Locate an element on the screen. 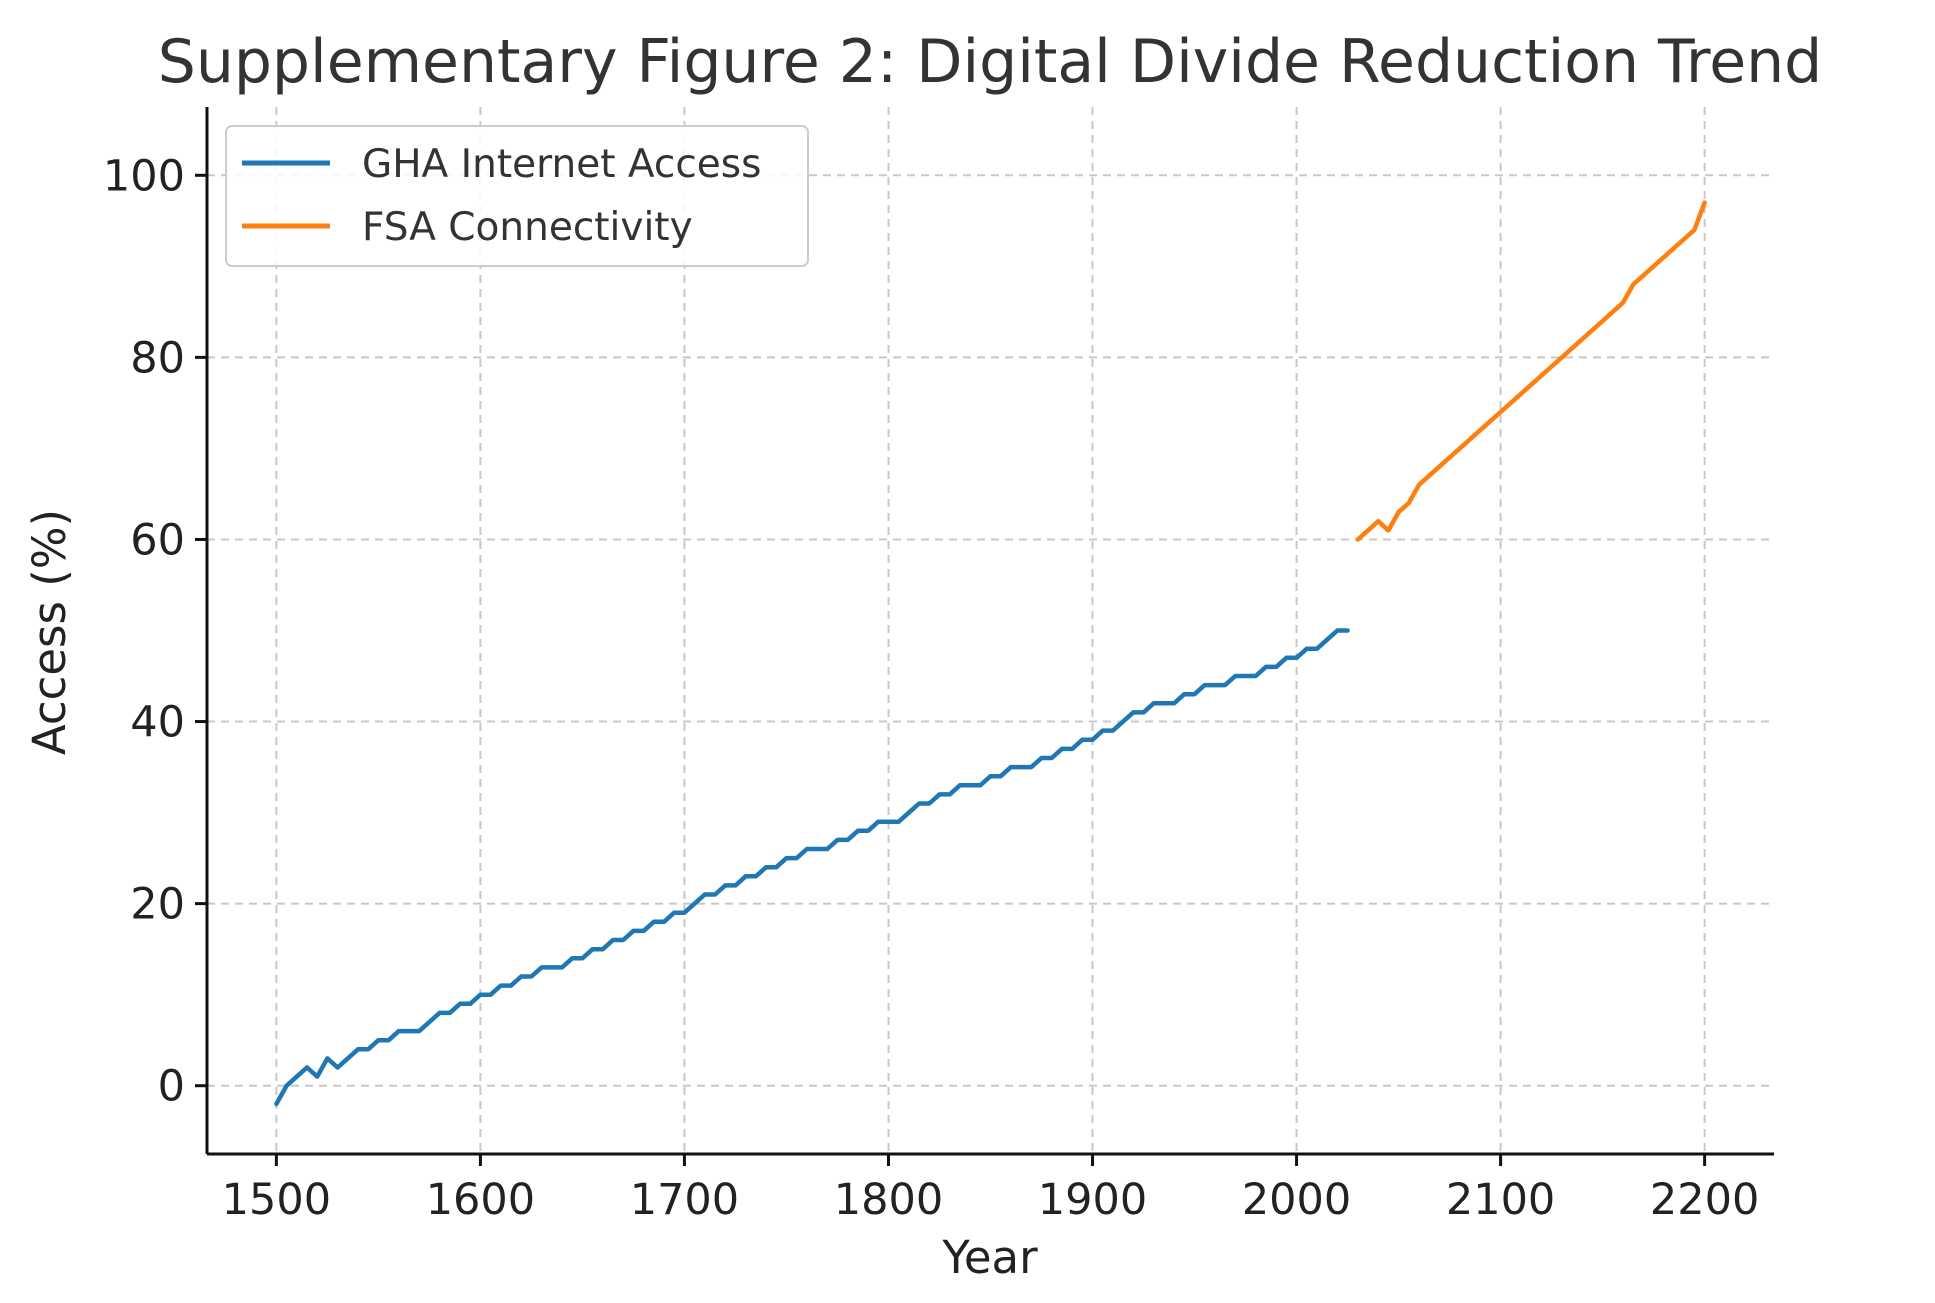  x-axis-label: Year is located at coordinates (989, 1257).